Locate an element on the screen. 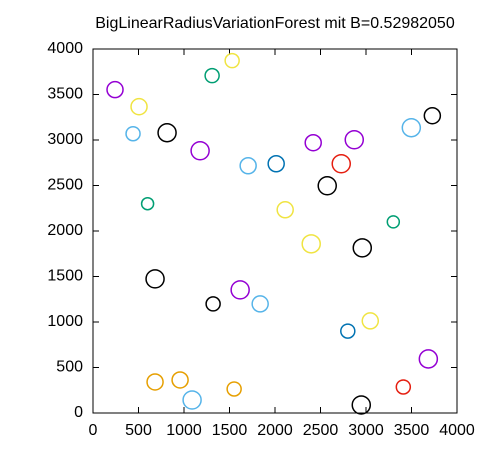 This screenshot has height=455, width=500. x-tick-label: 1500 is located at coordinates (230, 430).